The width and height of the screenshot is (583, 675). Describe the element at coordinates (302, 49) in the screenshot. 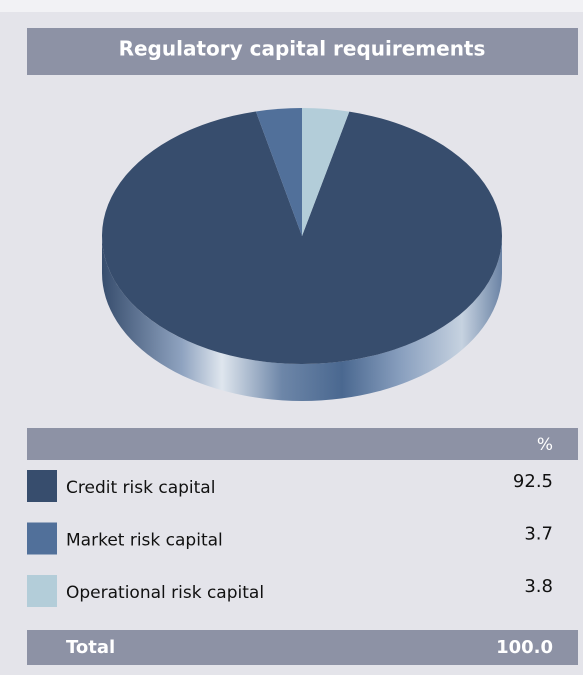

I see `chart-title: Regulatory capital requirements` at that location.